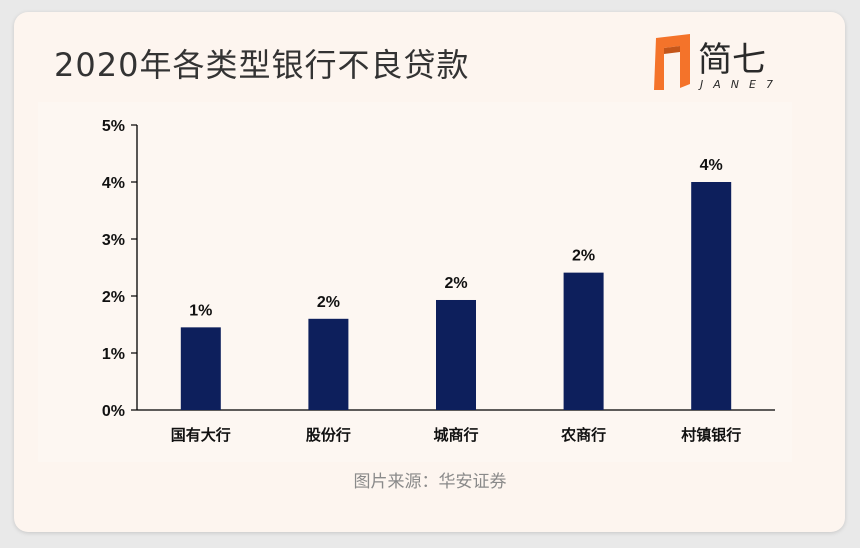 The height and width of the screenshot is (548, 860). What do you see at coordinates (711, 435) in the screenshot?
I see `x-tick-label: 村镇银行` at bounding box center [711, 435].